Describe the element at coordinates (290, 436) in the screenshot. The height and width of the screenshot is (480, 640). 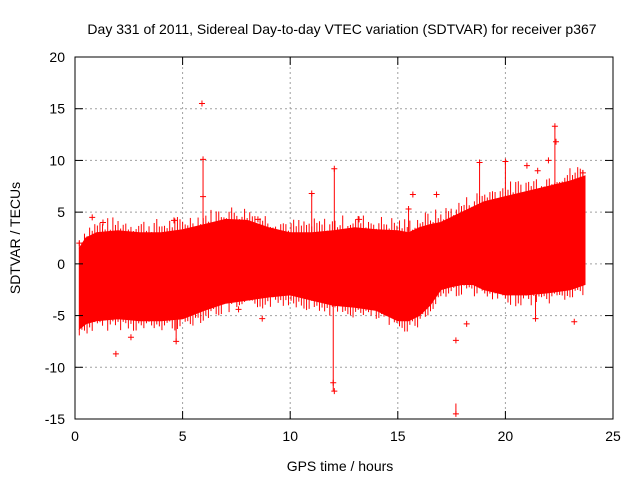
I see `x-tick-label: 10` at that location.